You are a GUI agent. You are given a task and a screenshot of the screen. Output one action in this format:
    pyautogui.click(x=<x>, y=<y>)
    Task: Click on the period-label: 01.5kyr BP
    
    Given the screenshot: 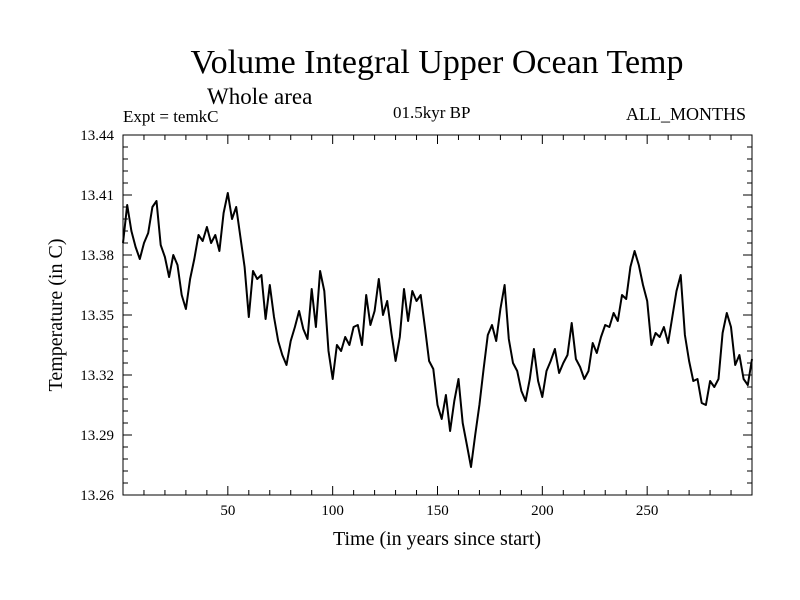 What is the action you would take?
    pyautogui.click(x=432, y=112)
    